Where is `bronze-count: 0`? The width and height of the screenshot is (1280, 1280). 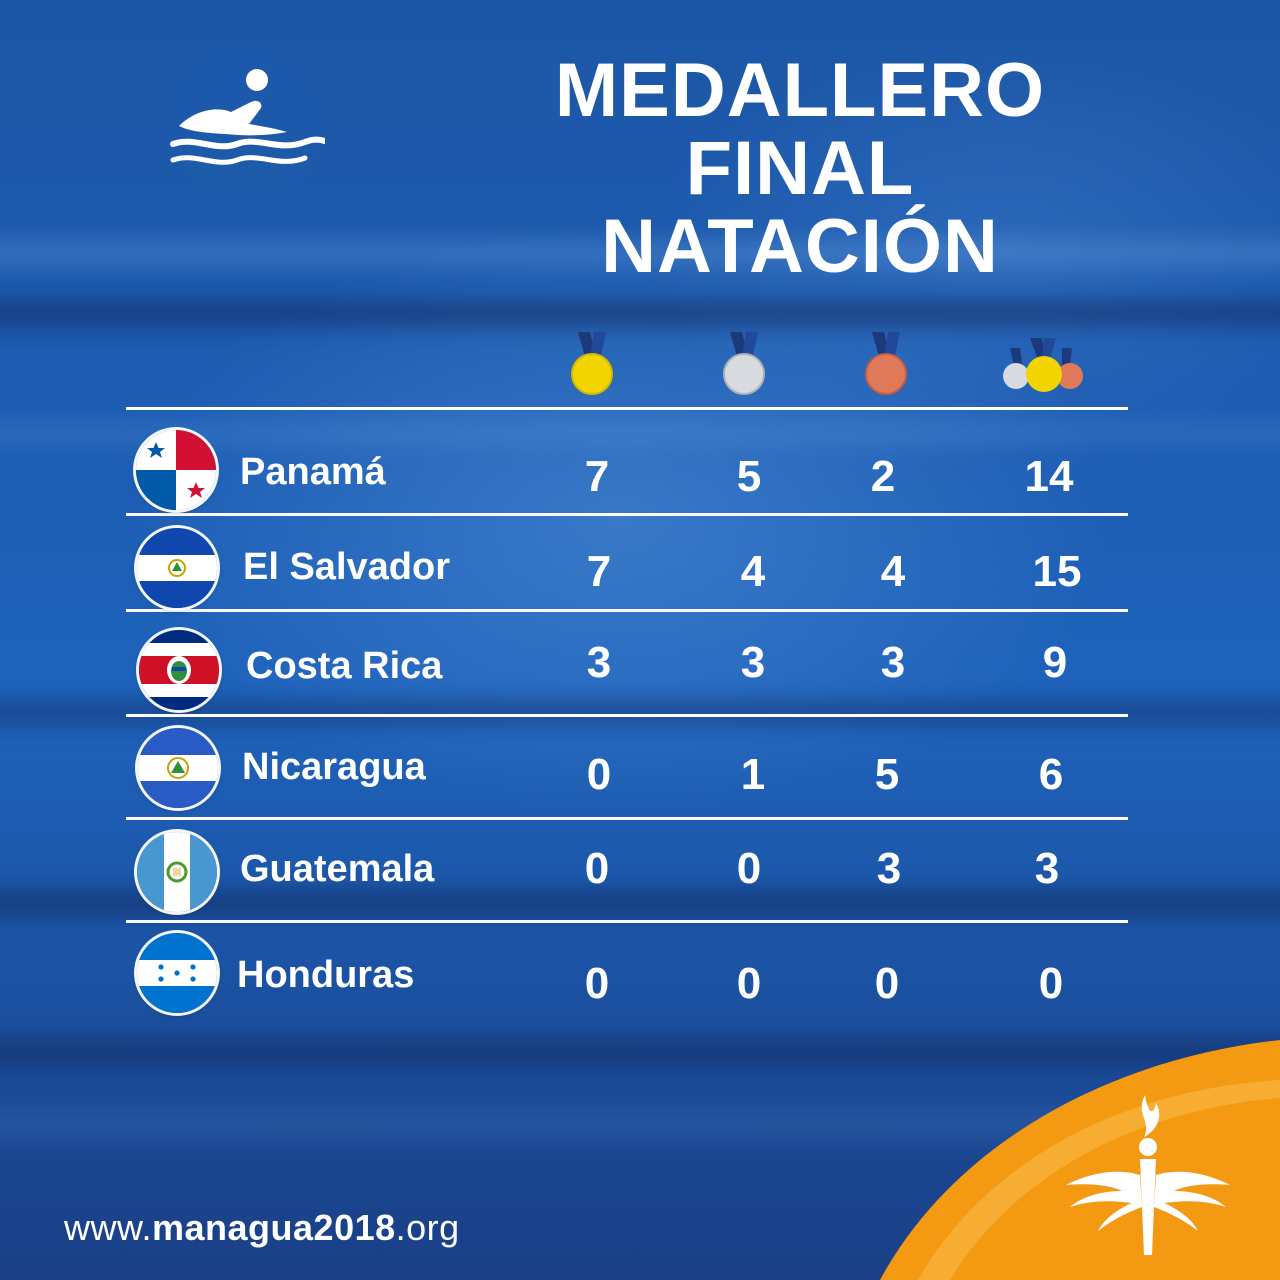 bronze-count: 0 is located at coordinates (887, 983).